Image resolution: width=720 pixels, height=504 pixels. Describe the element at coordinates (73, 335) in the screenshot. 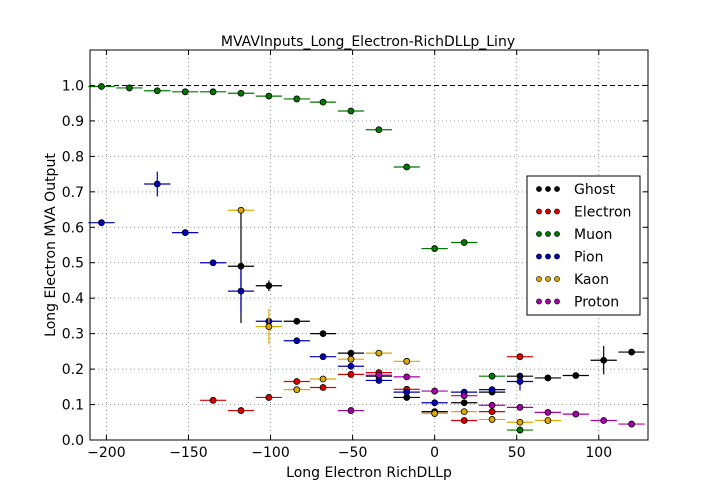

I see `y-tick-label: 0.3` at that location.